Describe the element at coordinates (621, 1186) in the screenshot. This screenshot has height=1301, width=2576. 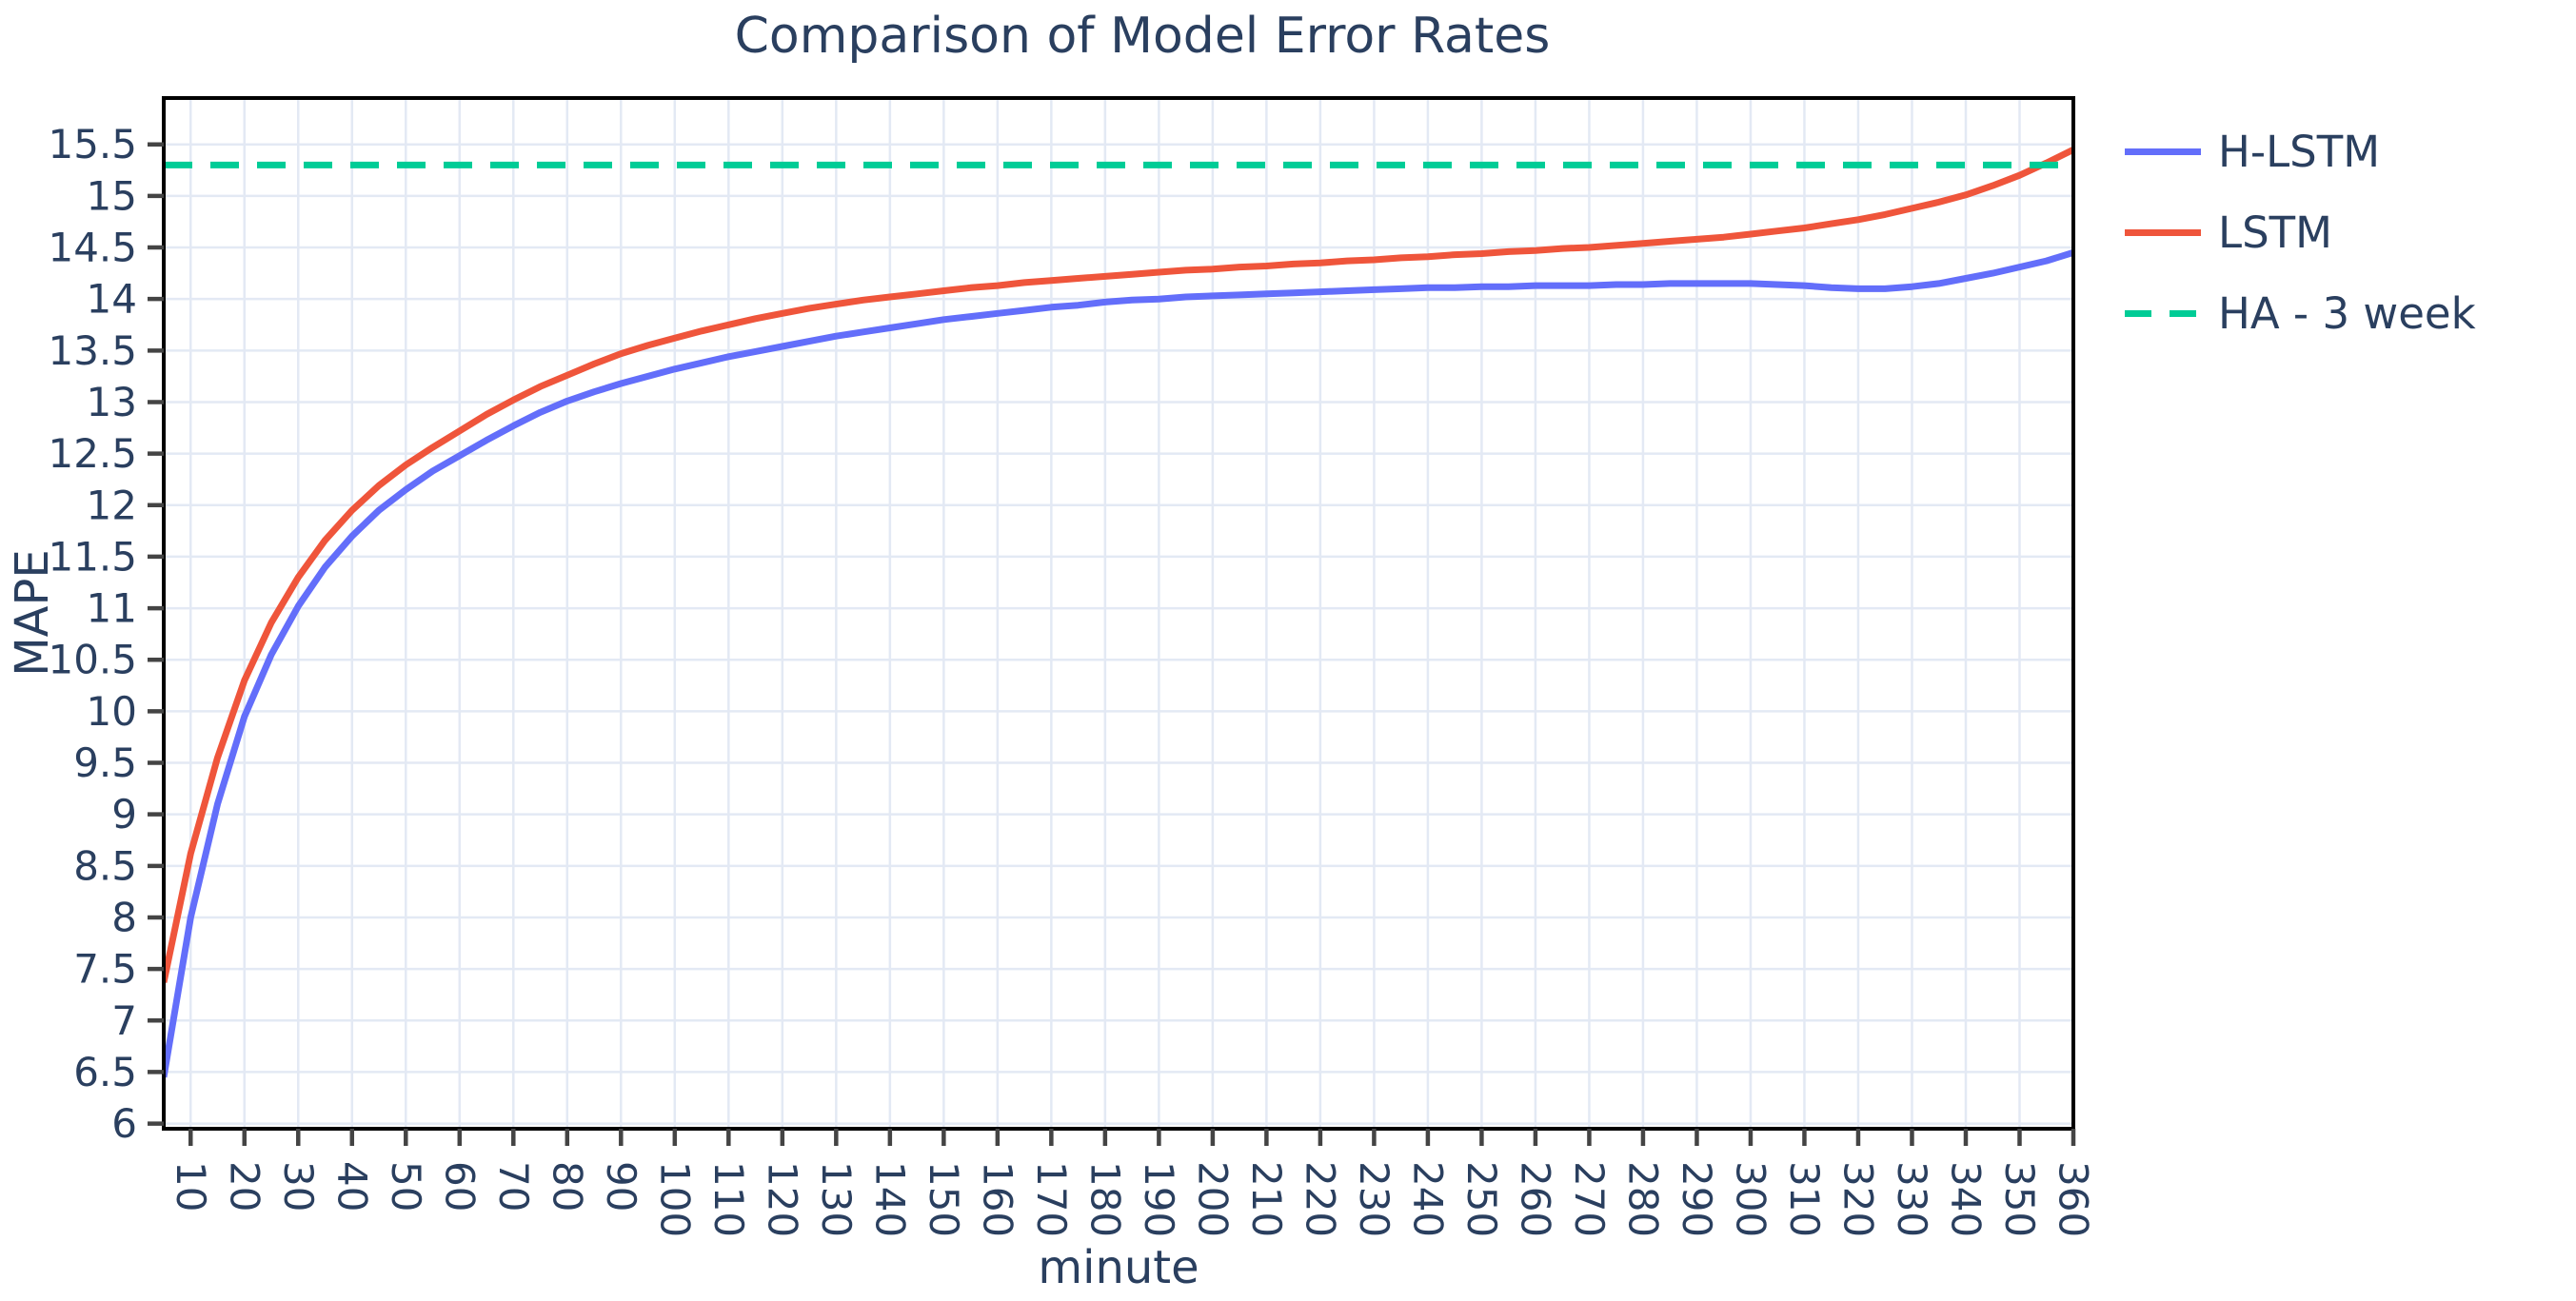
I see `x-tick-label: 90` at that location.